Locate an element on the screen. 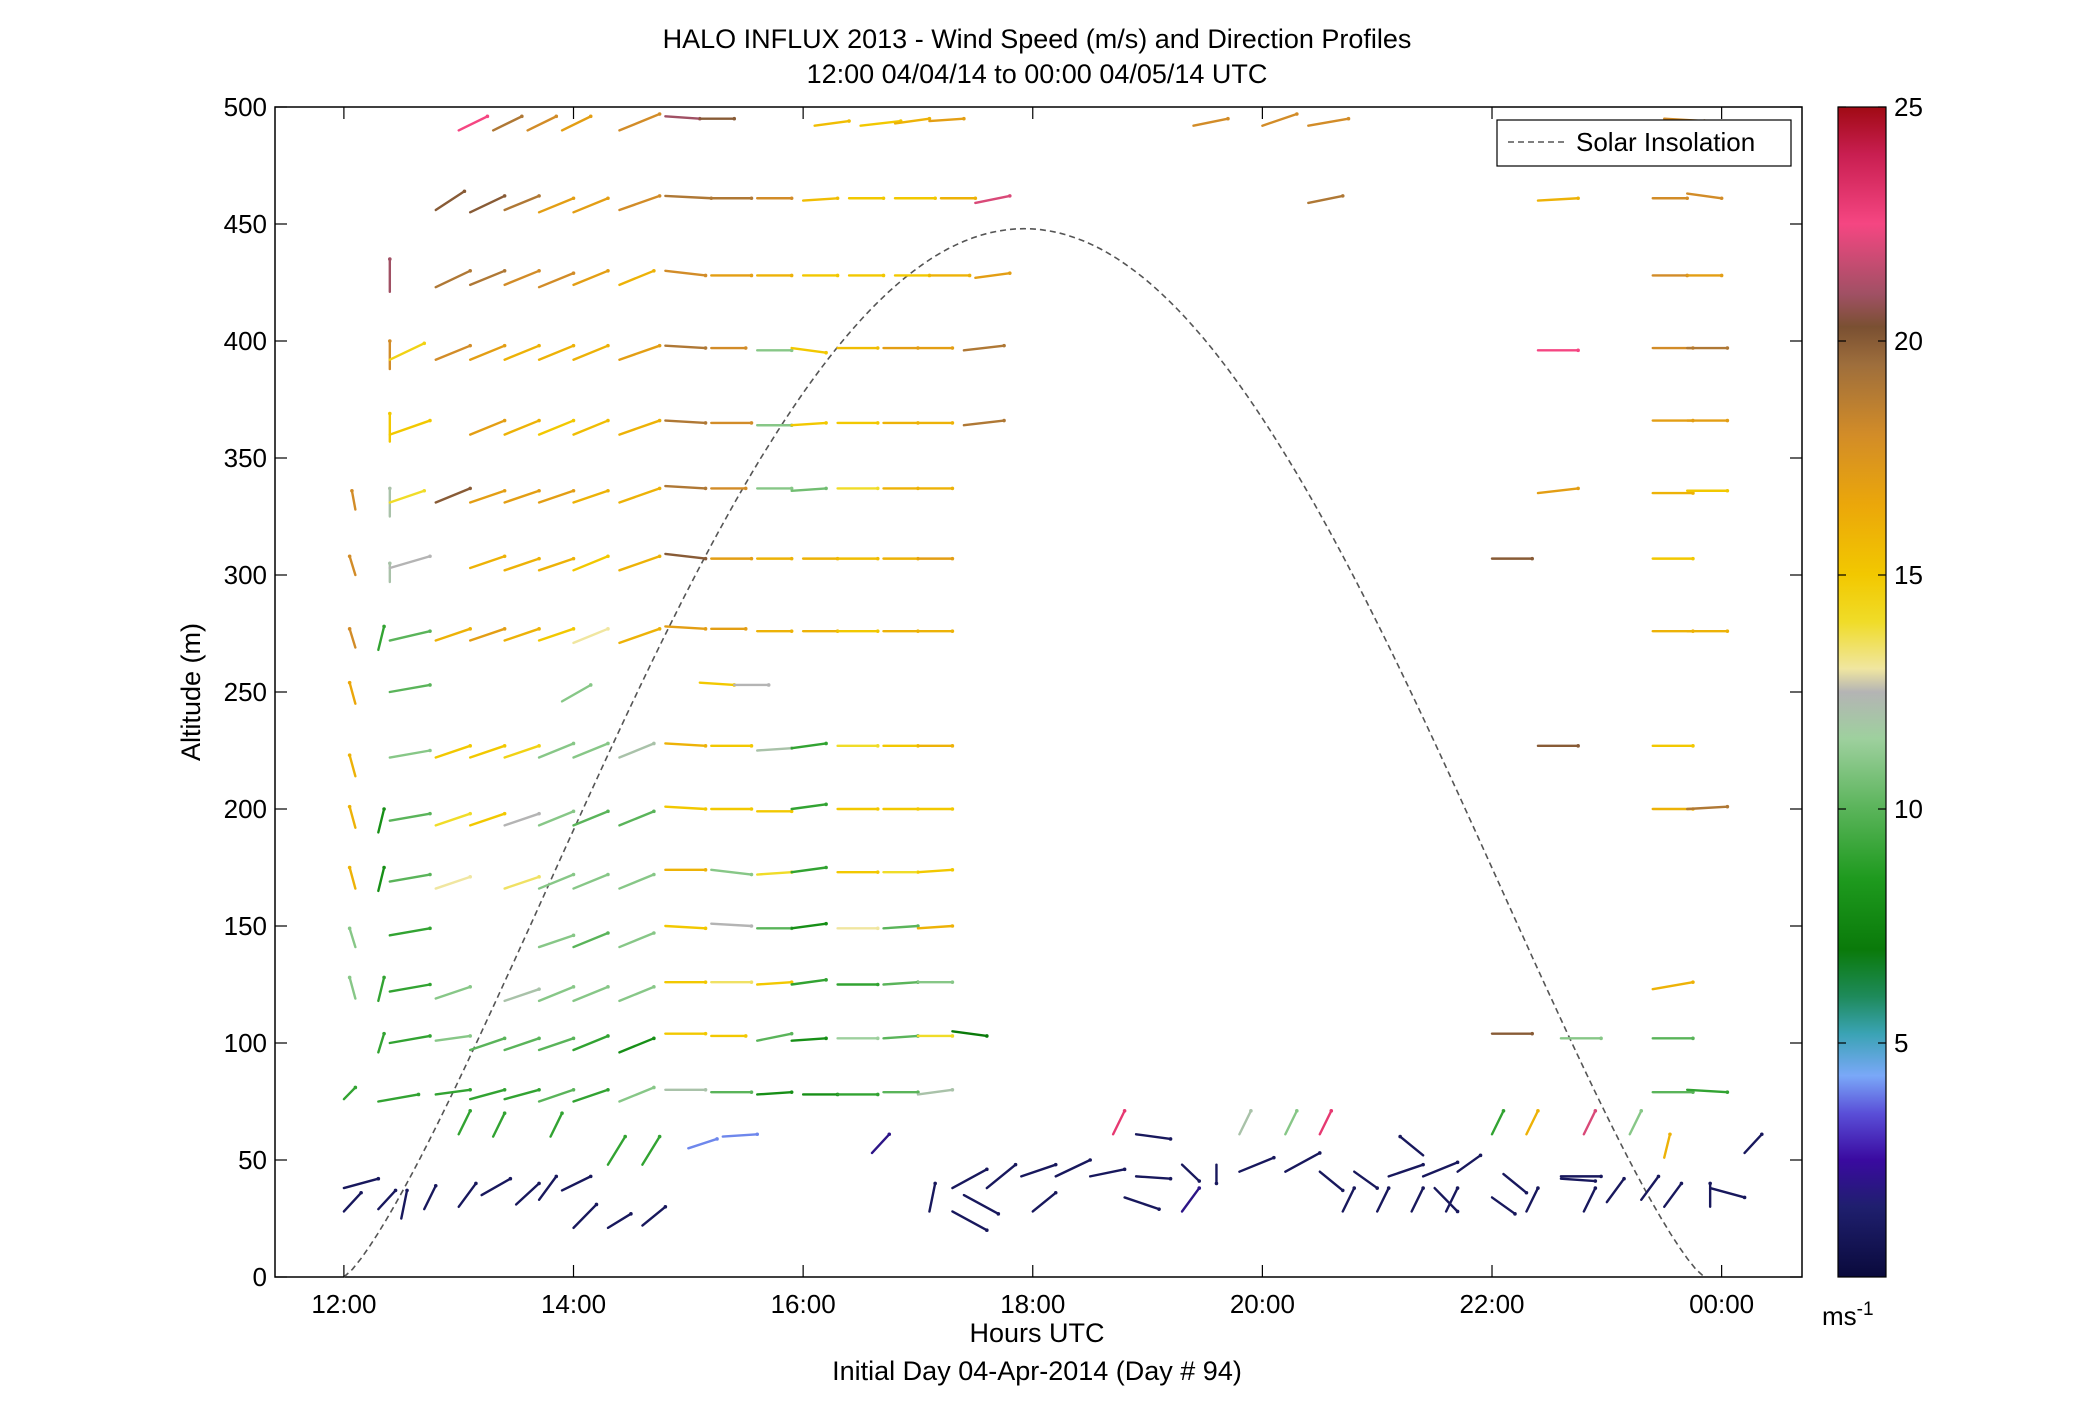  x-tick-label: 18:00 is located at coordinates (1032, 1304).